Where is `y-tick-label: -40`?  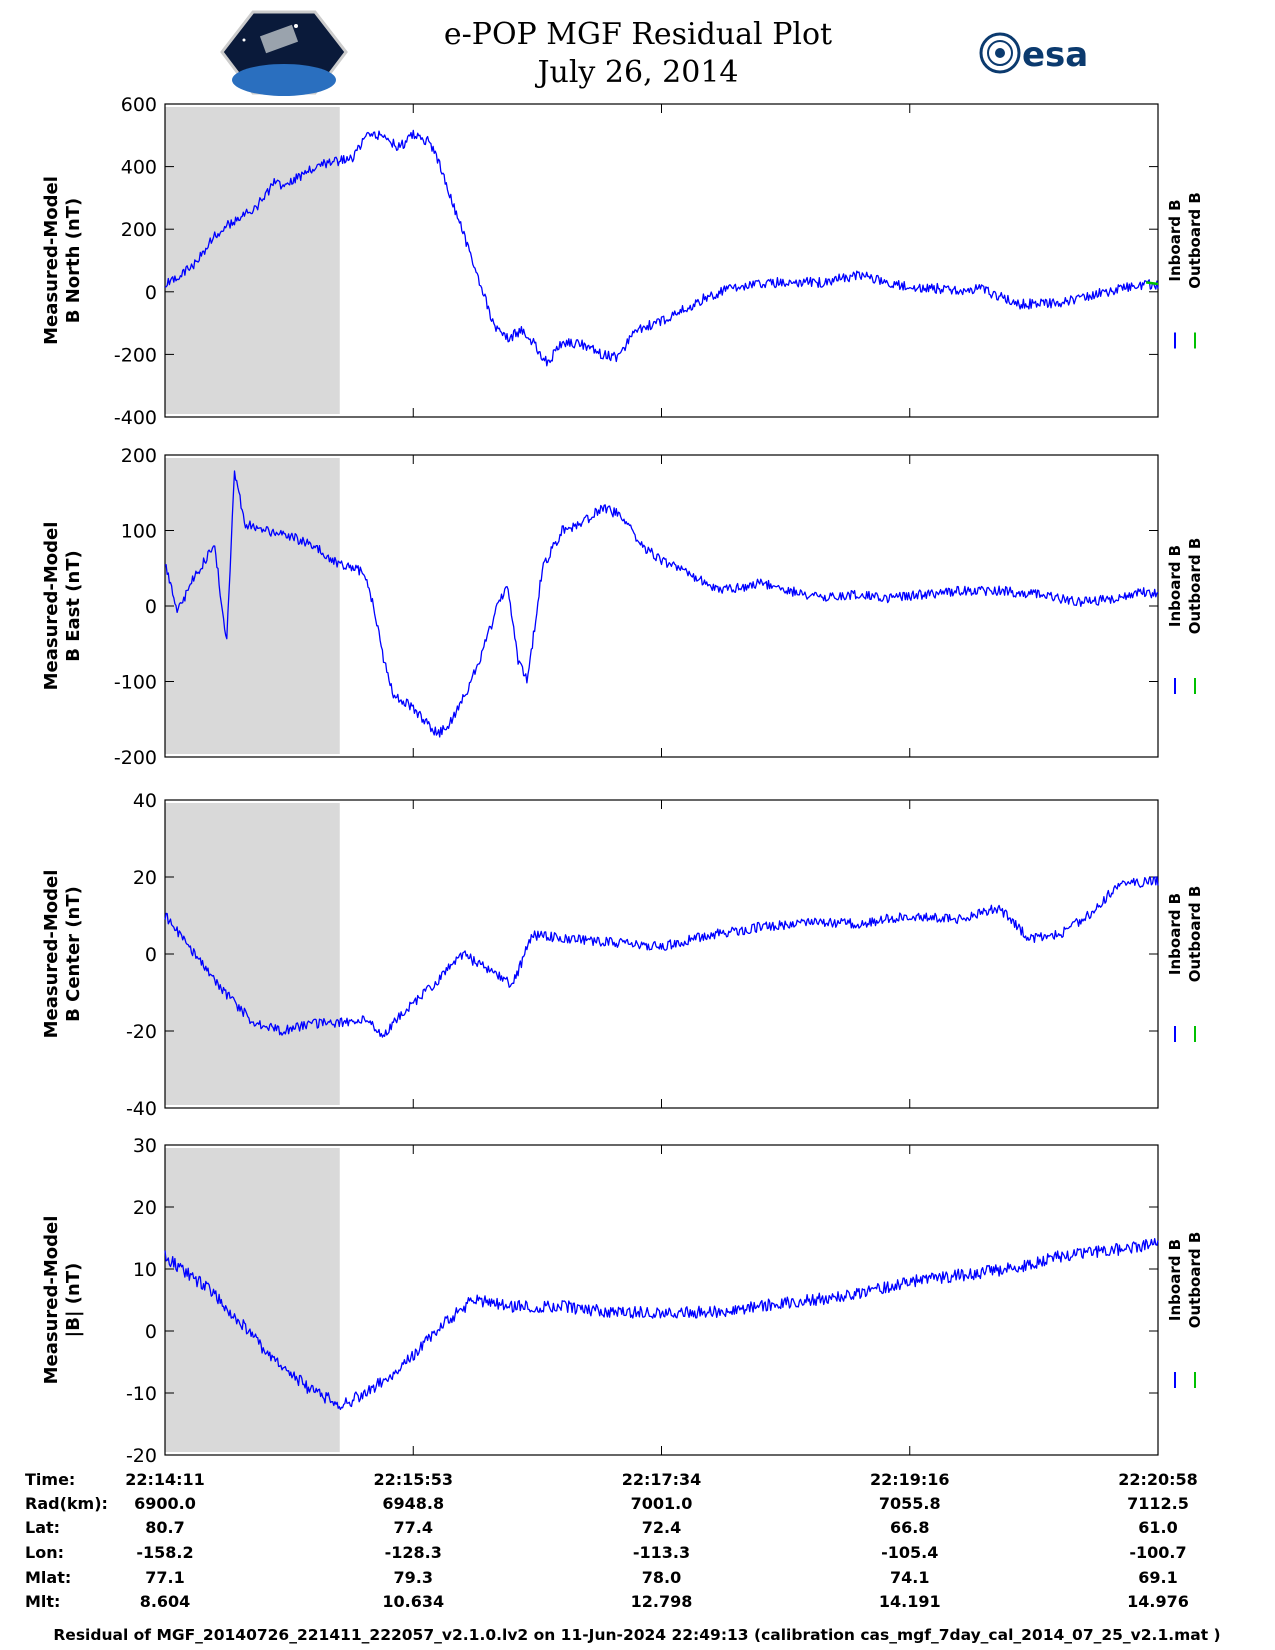
y-tick-label: -40 is located at coordinates (141, 1109).